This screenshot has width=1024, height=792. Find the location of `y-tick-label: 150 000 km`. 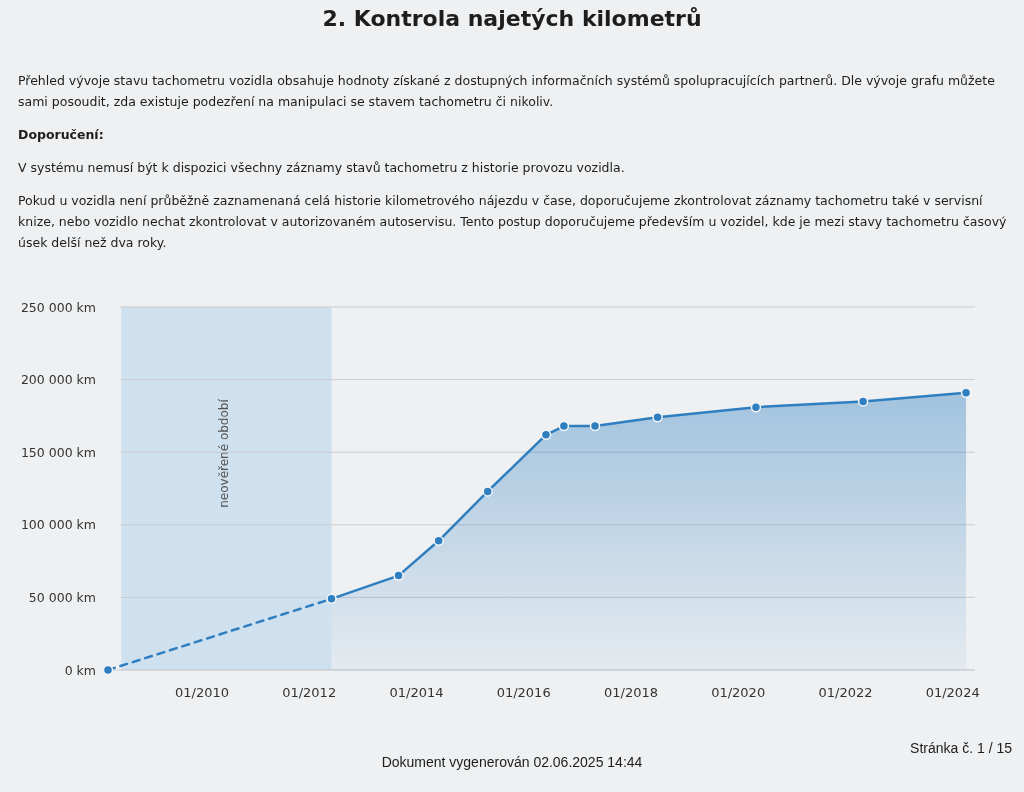

y-tick-label: 150 000 km is located at coordinates (58, 452).